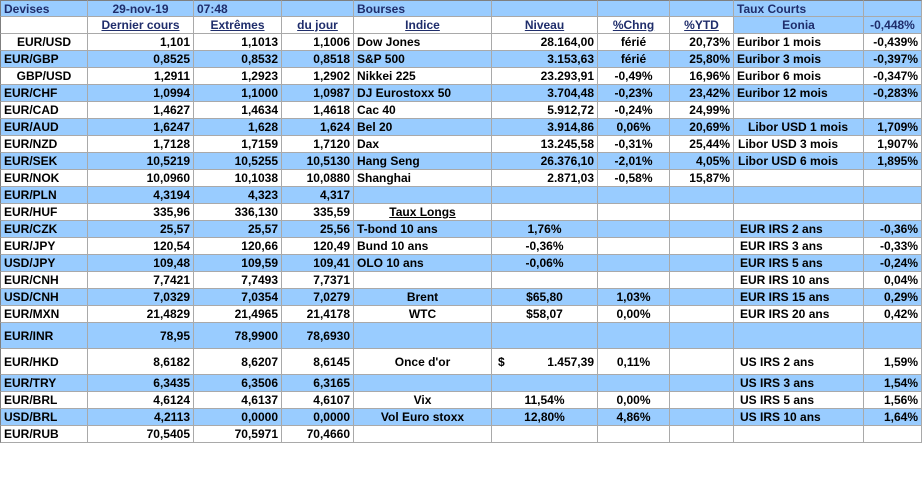 The image size is (924, 485). Describe the element at coordinates (702, 76) in the screenshot. I see `pct-ytd: 16,96%` at that location.